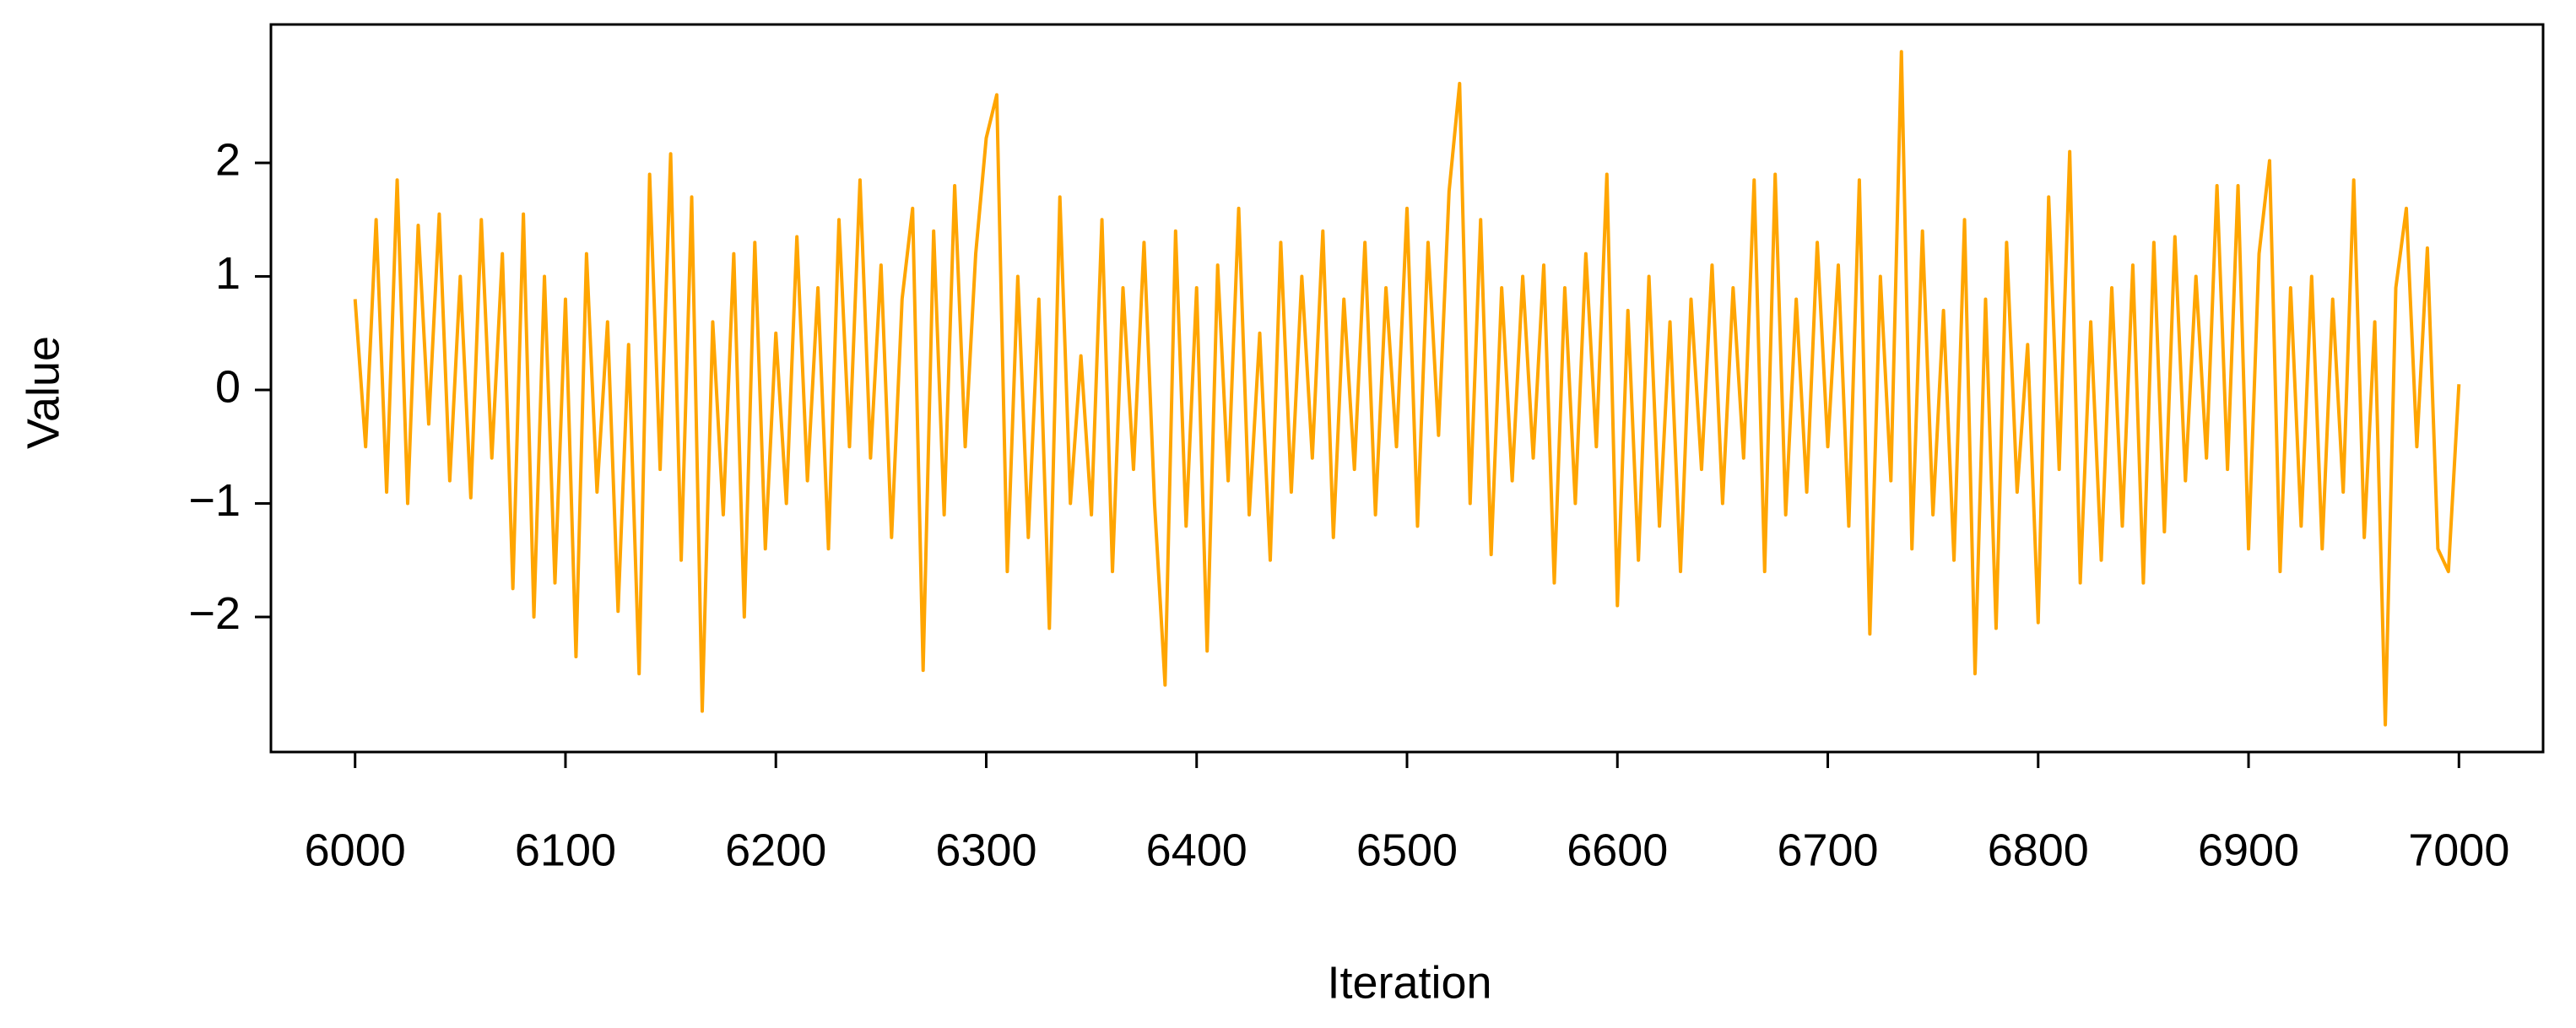  Describe the element at coordinates (355, 850) in the screenshot. I see `x-tick-label: 6000` at that location.